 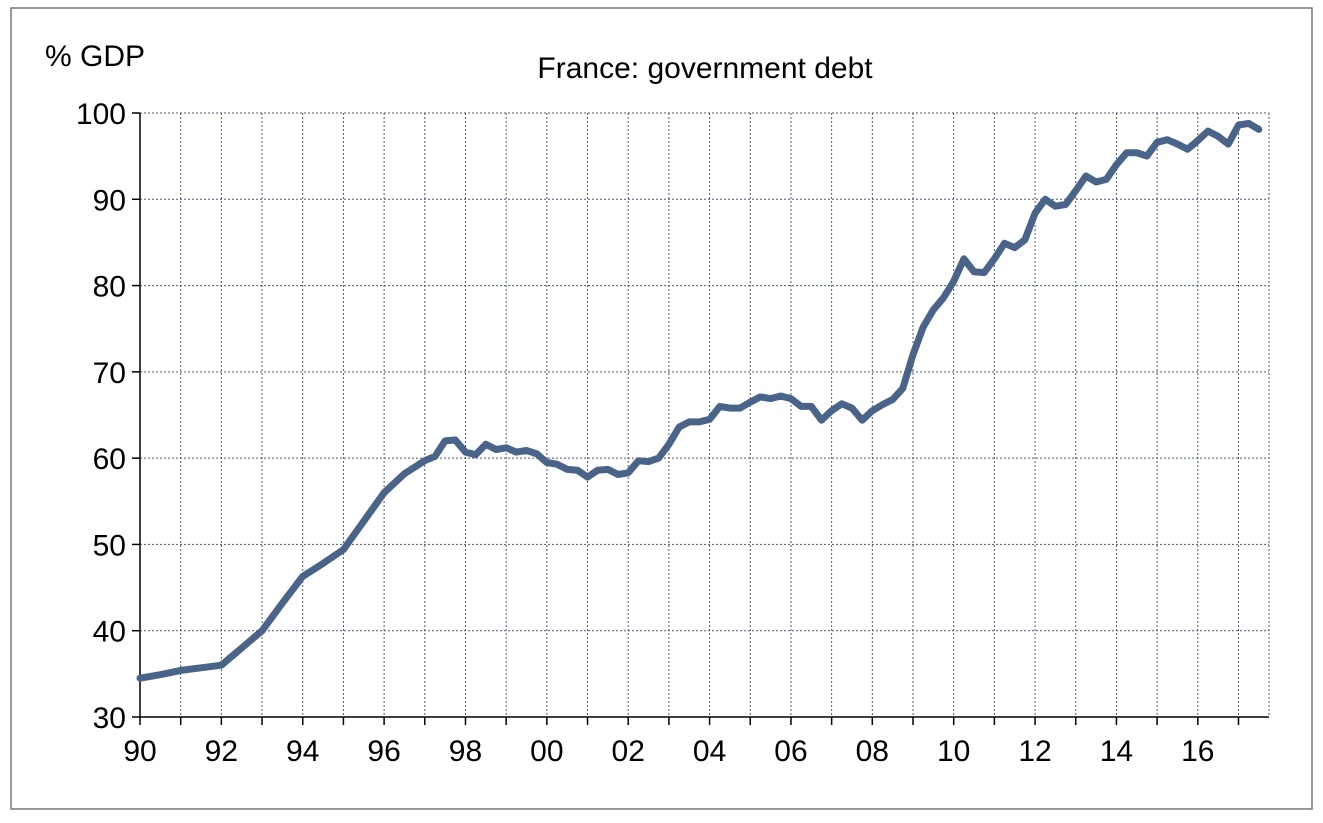 What do you see at coordinates (383, 751) in the screenshot?
I see `x-tick-label: 96` at bounding box center [383, 751].